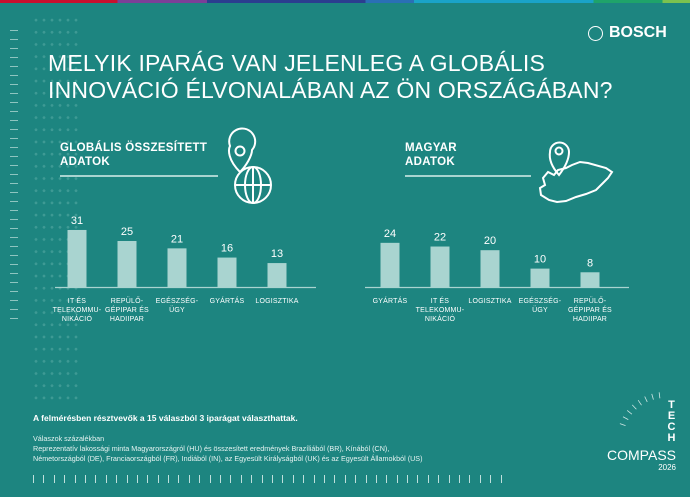 This screenshot has width=690, height=497. What do you see at coordinates (540, 310) in the screenshot?
I see `category-label: ÜGY` at bounding box center [540, 310].